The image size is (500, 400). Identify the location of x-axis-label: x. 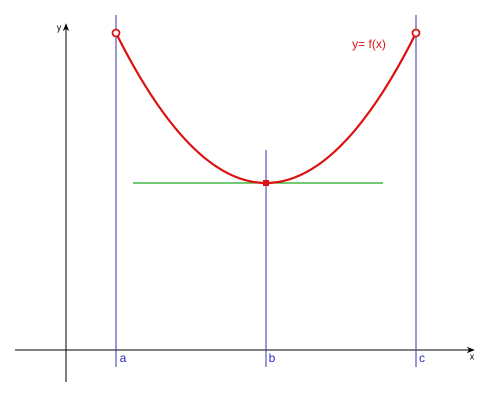
(472, 356).